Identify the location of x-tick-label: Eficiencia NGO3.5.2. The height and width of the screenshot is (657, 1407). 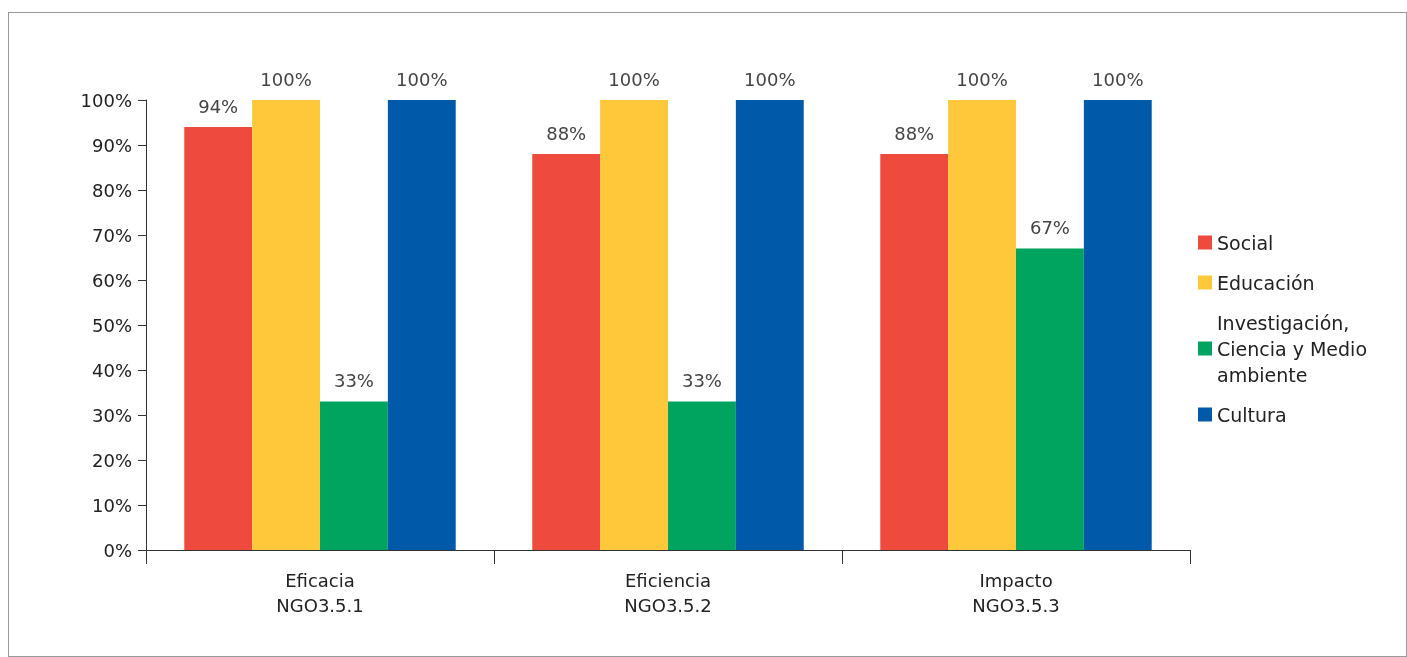
(668, 593).